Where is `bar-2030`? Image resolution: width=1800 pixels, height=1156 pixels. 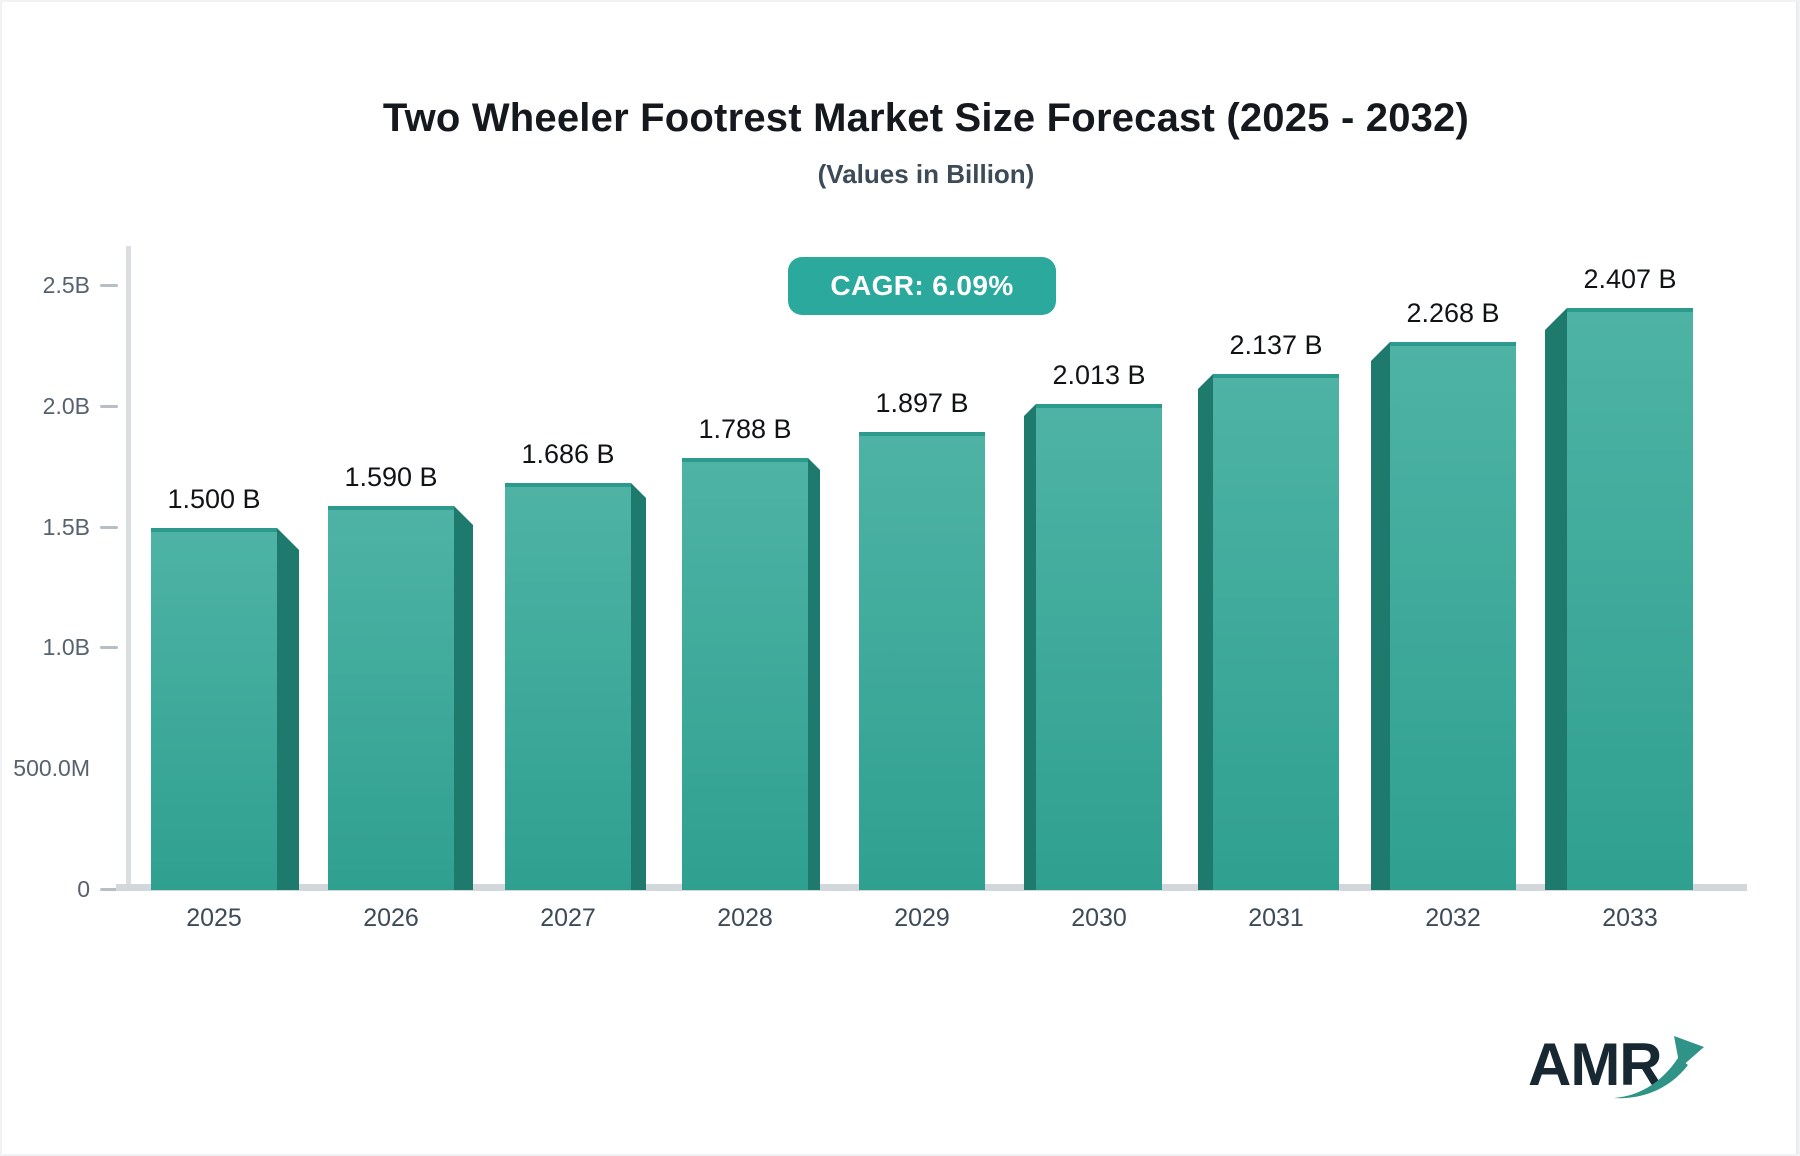 bar-2030 is located at coordinates (1093, 647).